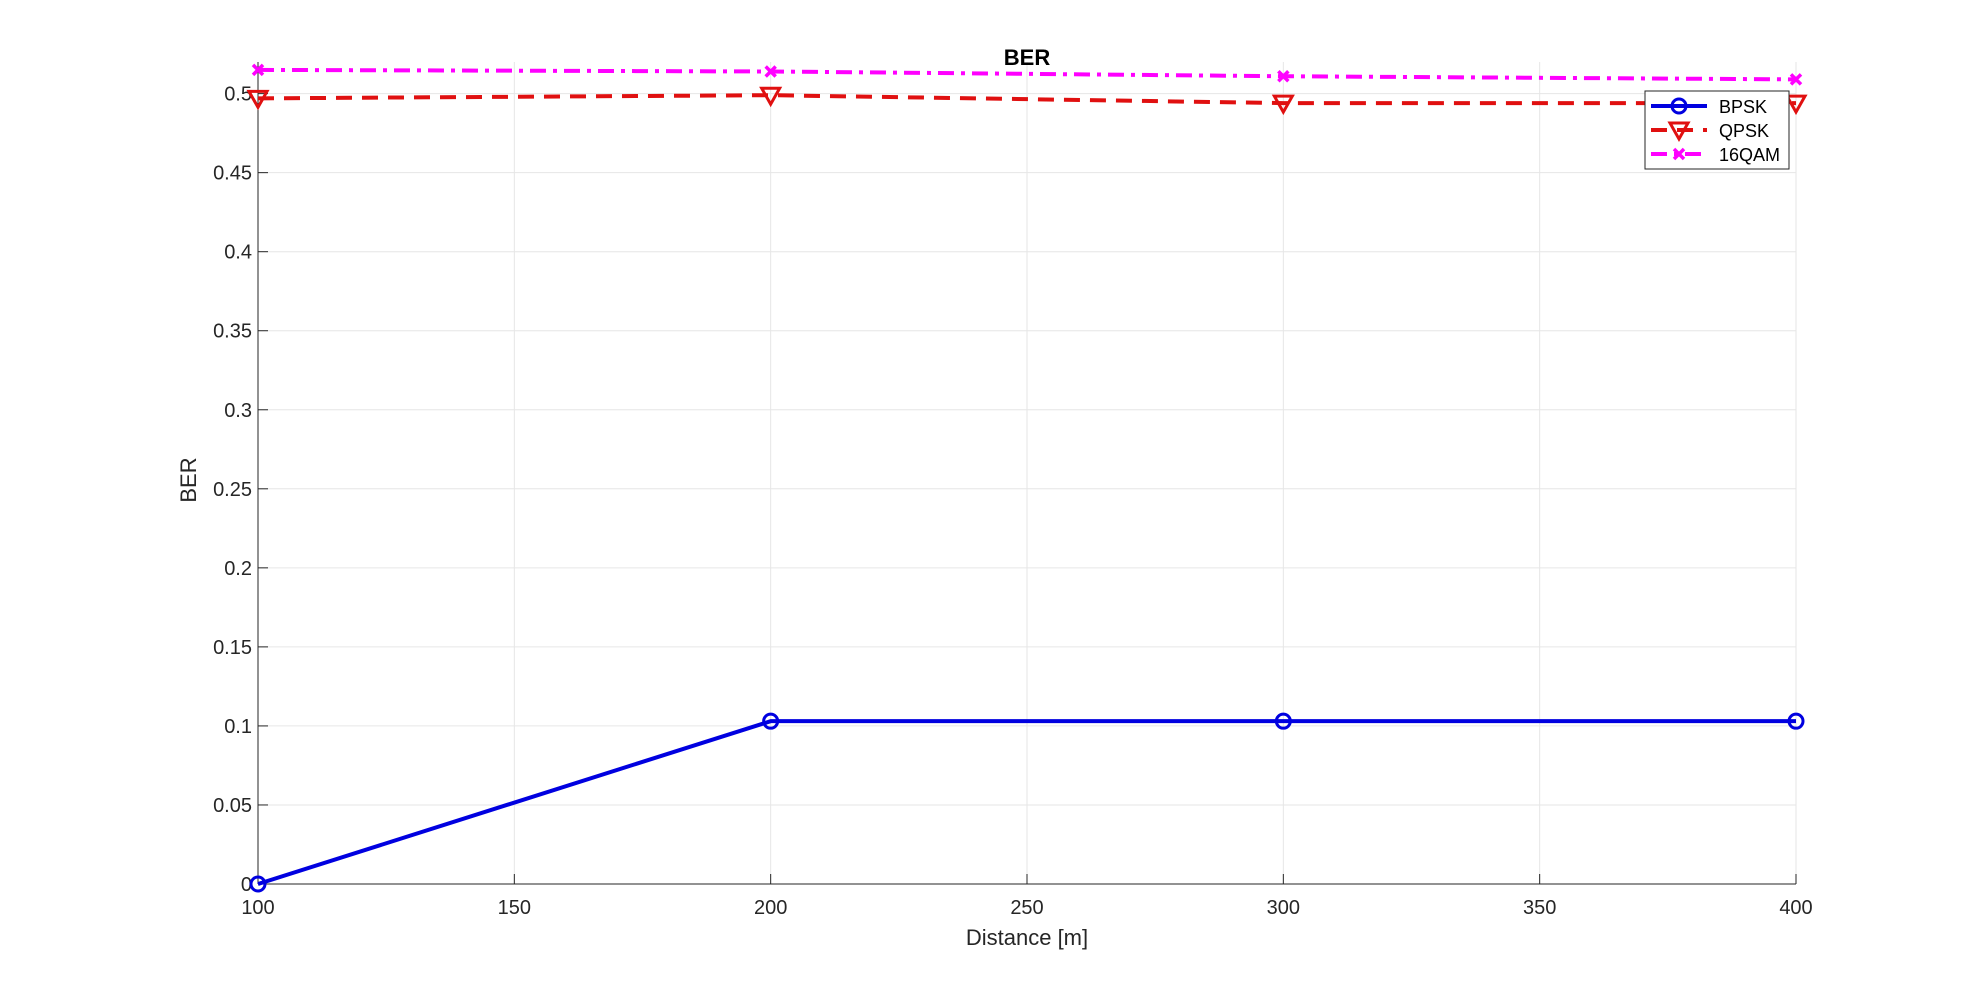  I want to click on legend-marker-16qam, so click(1679, 154).